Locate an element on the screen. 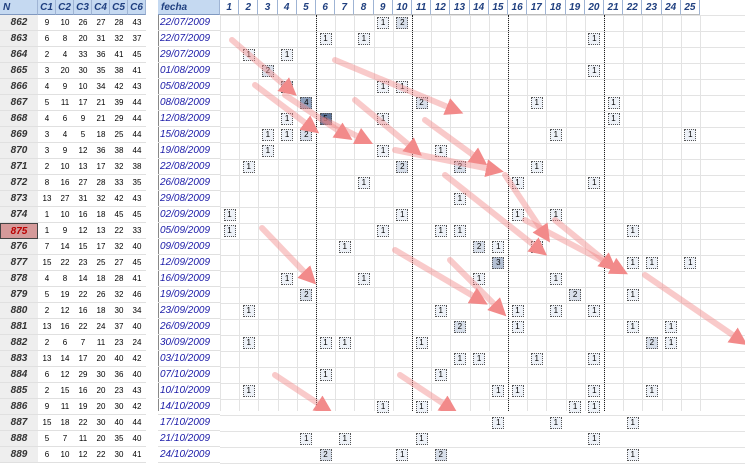 This screenshot has height=464, width=745. header-col-17: 17 is located at coordinates (537, 7).